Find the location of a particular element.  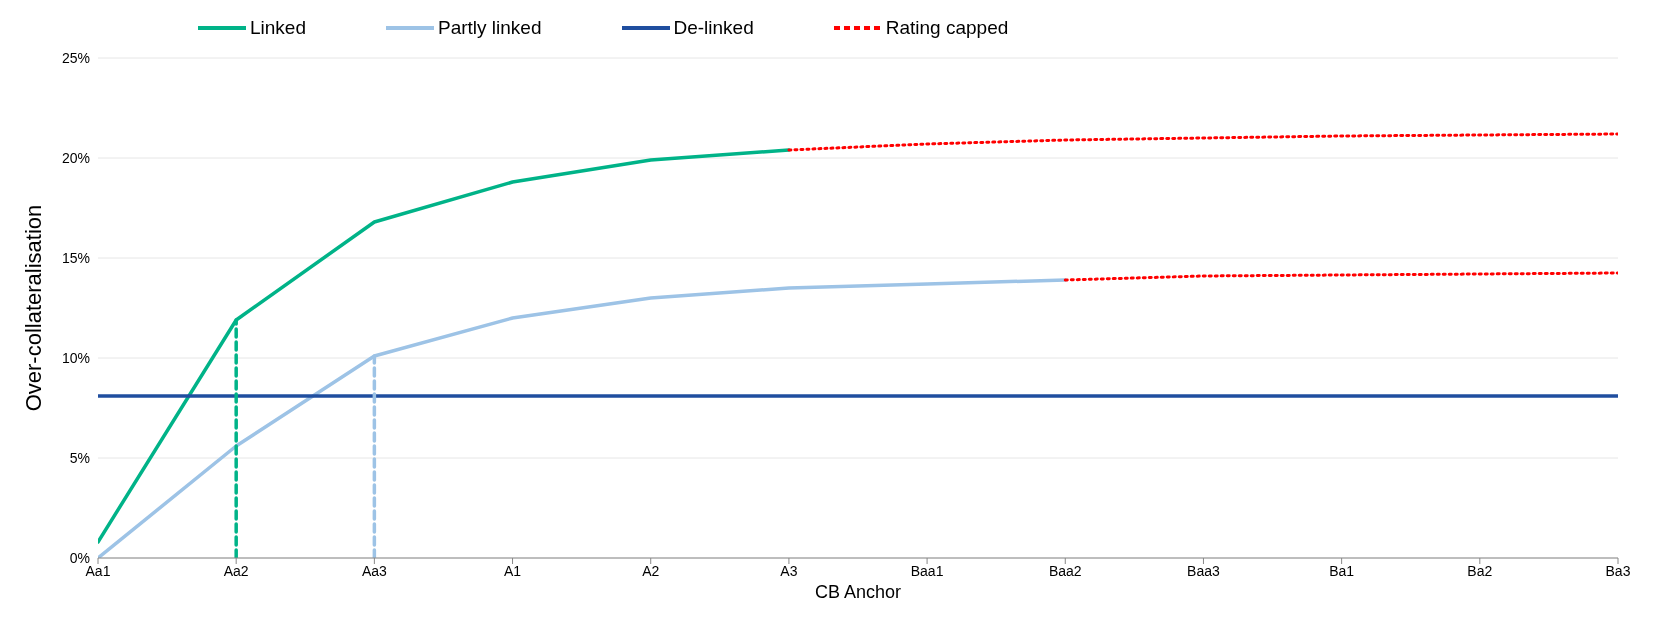

y-tick-label: 10% is located at coordinates (75, 357).